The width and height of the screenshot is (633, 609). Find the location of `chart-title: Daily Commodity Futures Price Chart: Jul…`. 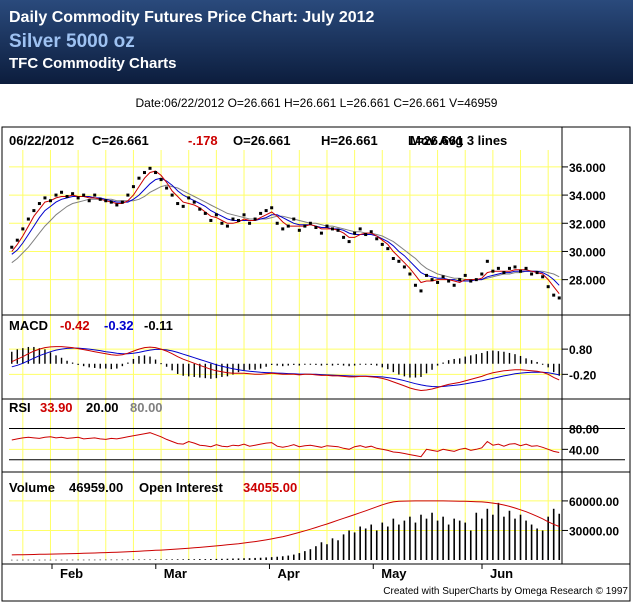

chart-title: Daily Commodity Futures Price Chart: Jul… is located at coordinates (192, 17).